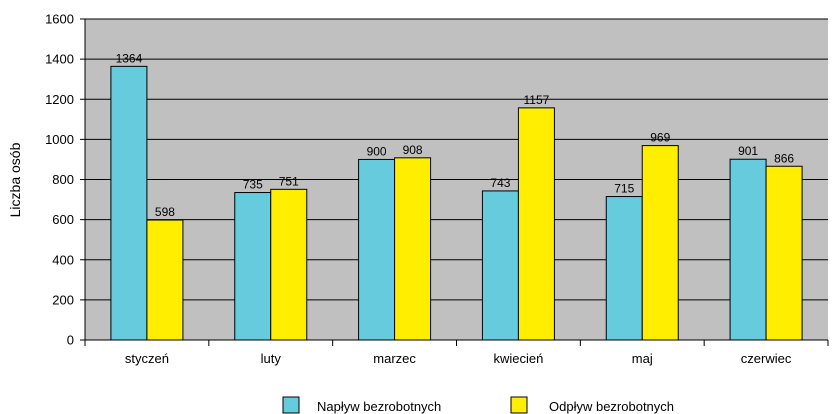 Image resolution: width=832 pixels, height=414 pixels. What do you see at coordinates (63, 219) in the screenshot?
I see `y-tick-label: 600` at bounding box center [63, 219].